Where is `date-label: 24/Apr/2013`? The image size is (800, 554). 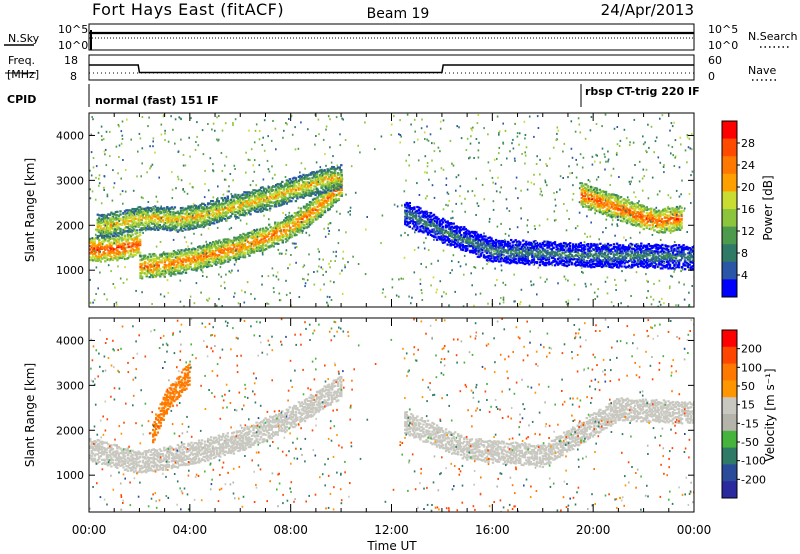 date-label: 24/Apr/2013 is located at coordinates (647, 10).